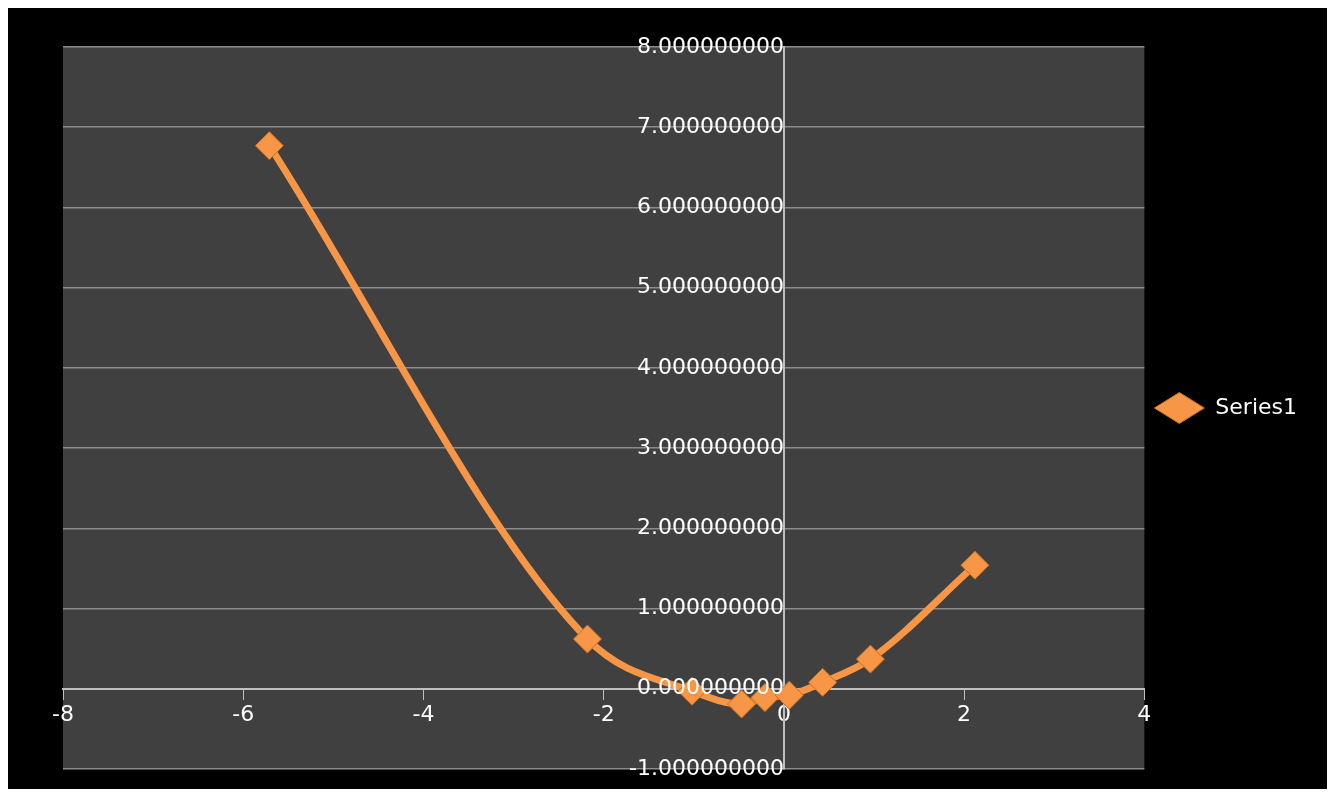 The image size is (1335, 797). Describe the element at coordinates (243, 713) in the screenshot. I see `x-tick-label: -6` at that location.